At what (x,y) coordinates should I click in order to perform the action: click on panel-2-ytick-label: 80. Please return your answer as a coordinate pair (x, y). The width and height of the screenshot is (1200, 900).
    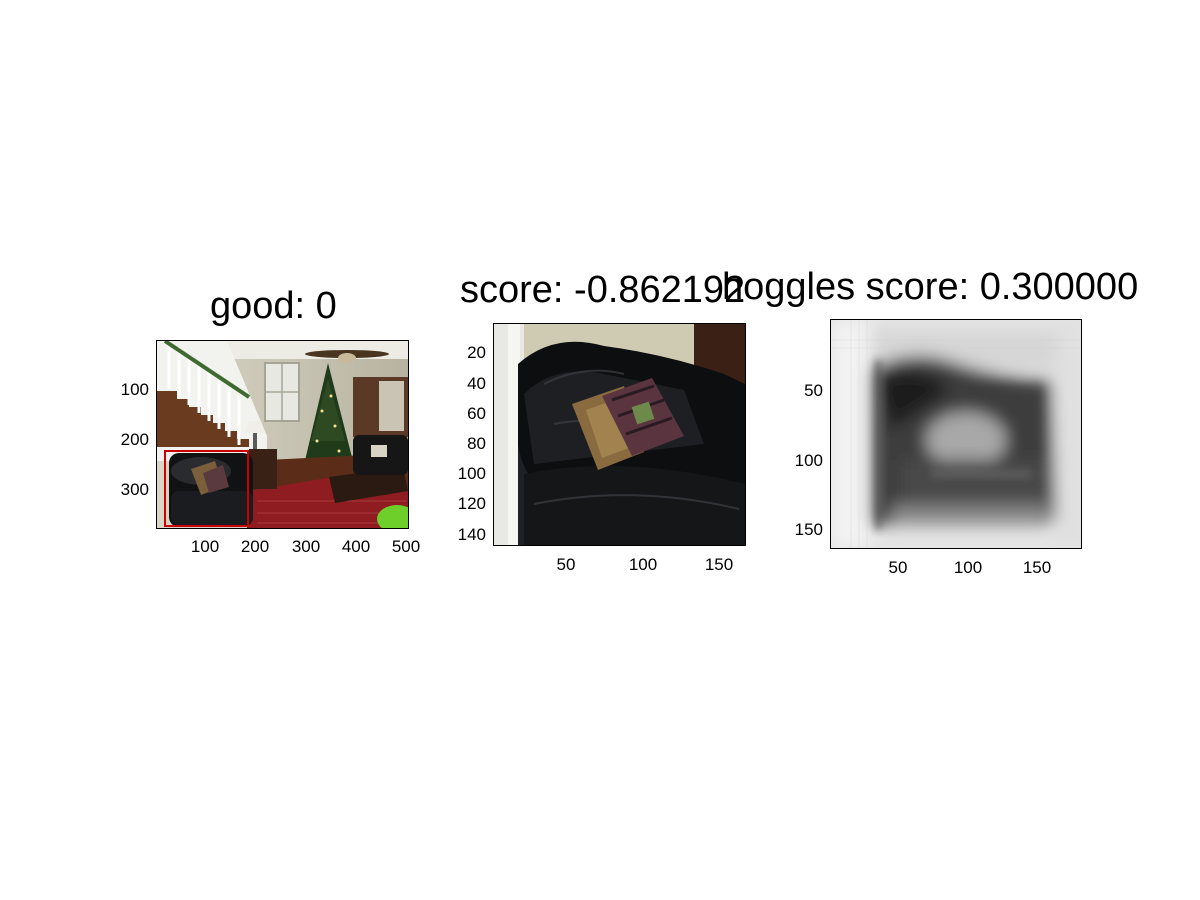
    Looking at the image, I should click on (476, 443).